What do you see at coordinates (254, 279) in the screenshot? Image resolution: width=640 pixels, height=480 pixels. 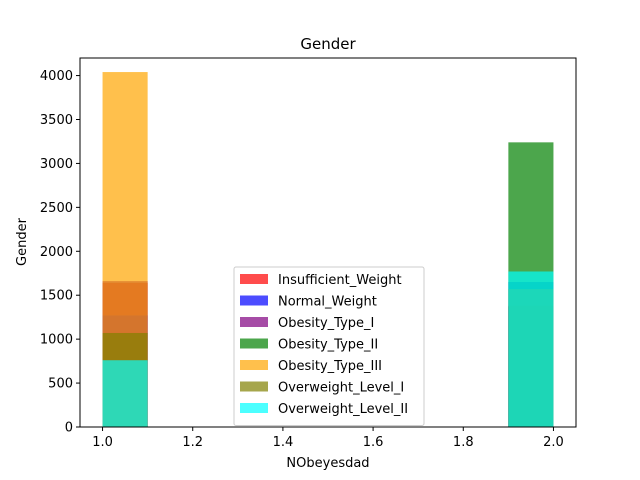 I see `legend-swatch-insufficient-weight` at bounding box center [254, 279].